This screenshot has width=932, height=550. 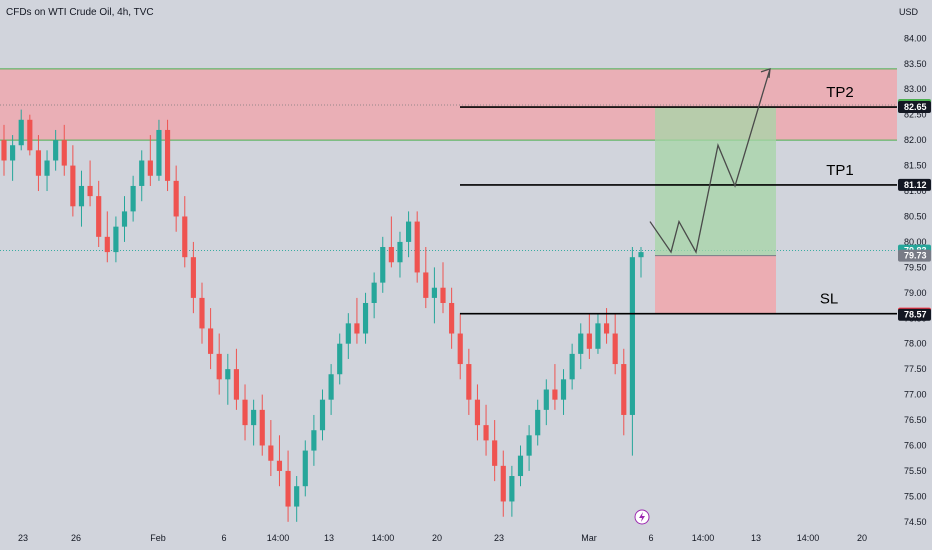 I want to click on y-tick-label: 83.50, so click(x=915, y=64).